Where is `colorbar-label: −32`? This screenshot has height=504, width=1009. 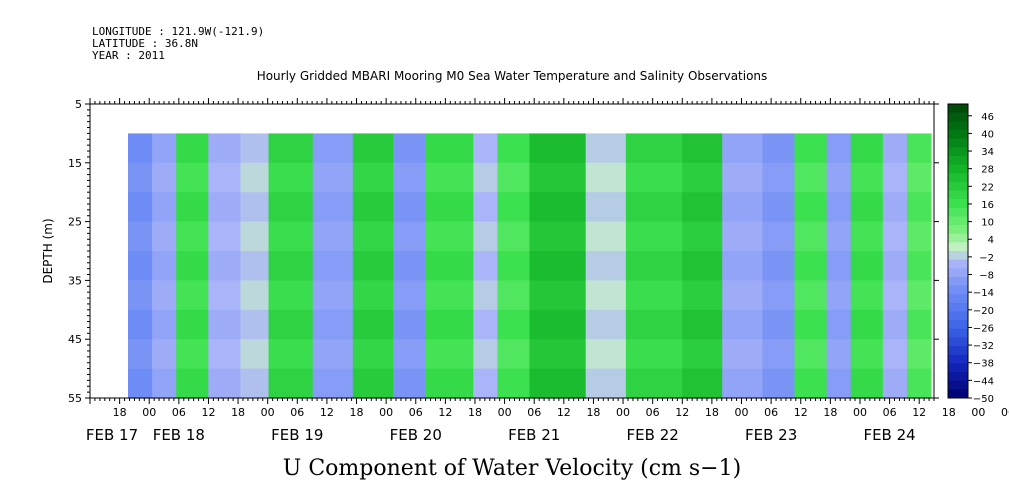
colorbar-label: −32 is located at coordinates (983, 346).